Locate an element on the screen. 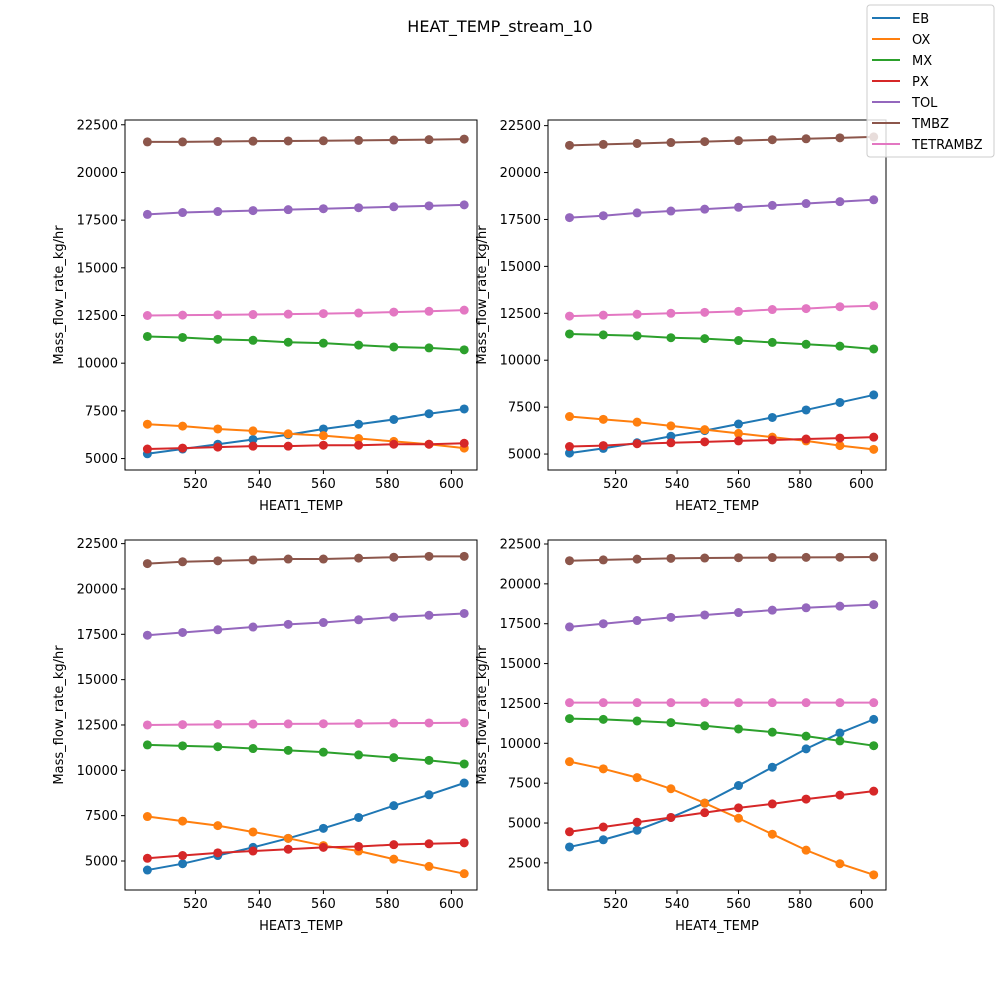 Image resolution: width=1000 pixels, height=1000 pixels. y-tick-label: 17500 is located at coordinates (97, 635).